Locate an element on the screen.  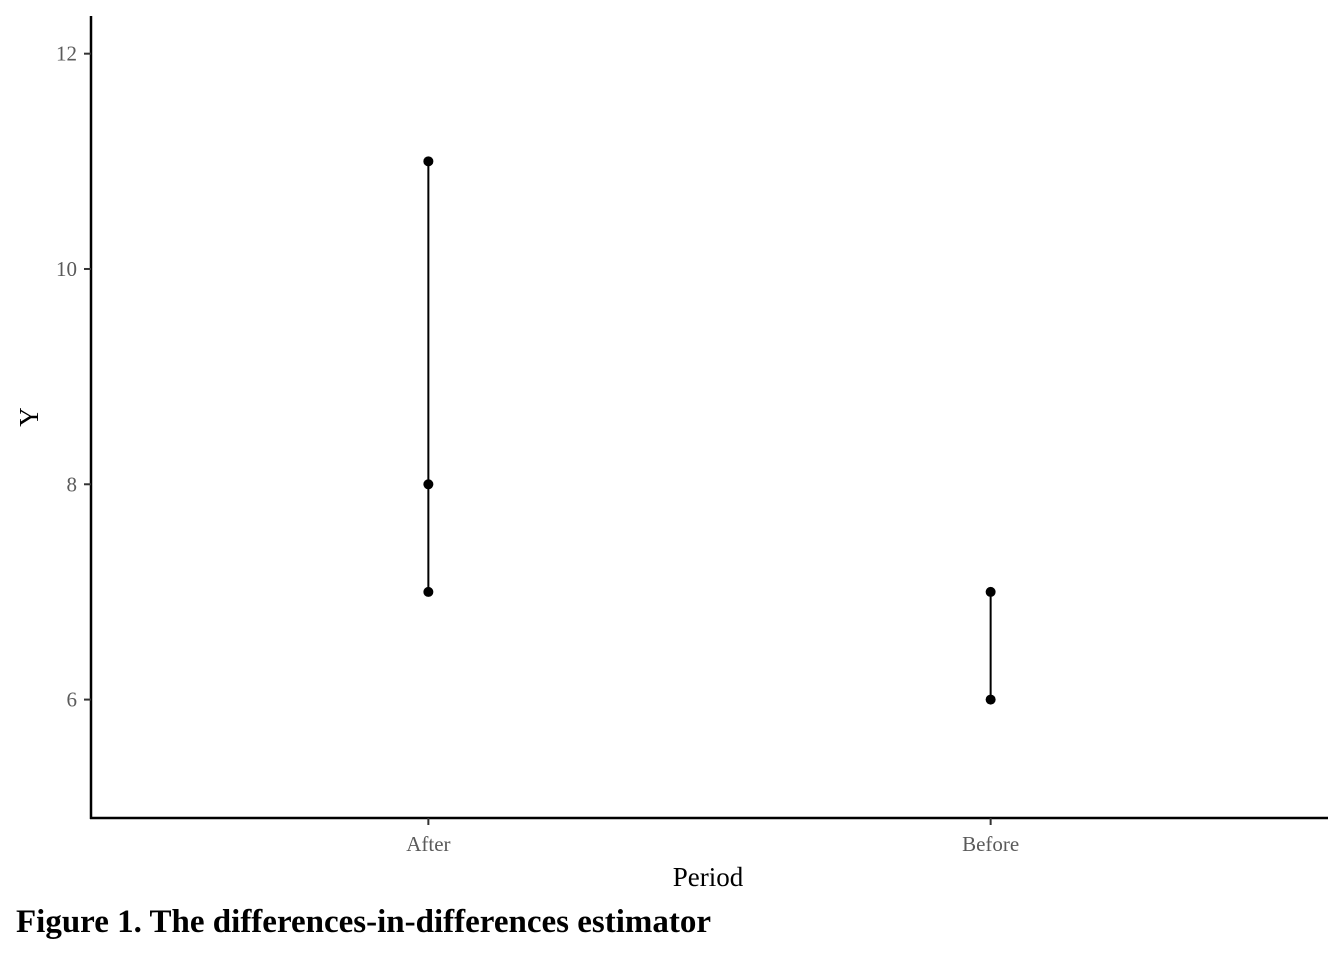
y-tick-label: 8 is located at coordinates (72, 484).